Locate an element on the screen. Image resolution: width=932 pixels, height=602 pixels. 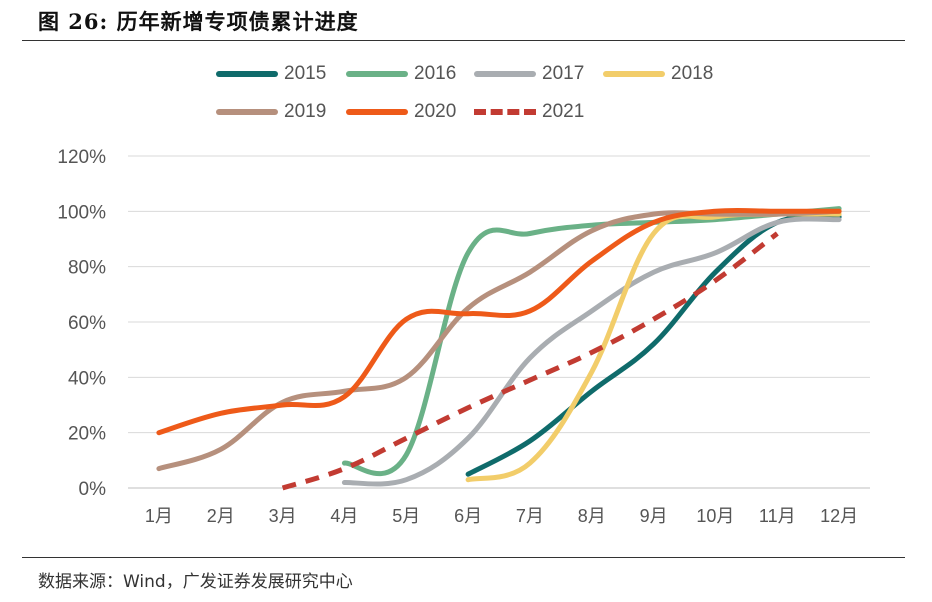
x-tick-label: 2月 is located at coordinates (221, 516).